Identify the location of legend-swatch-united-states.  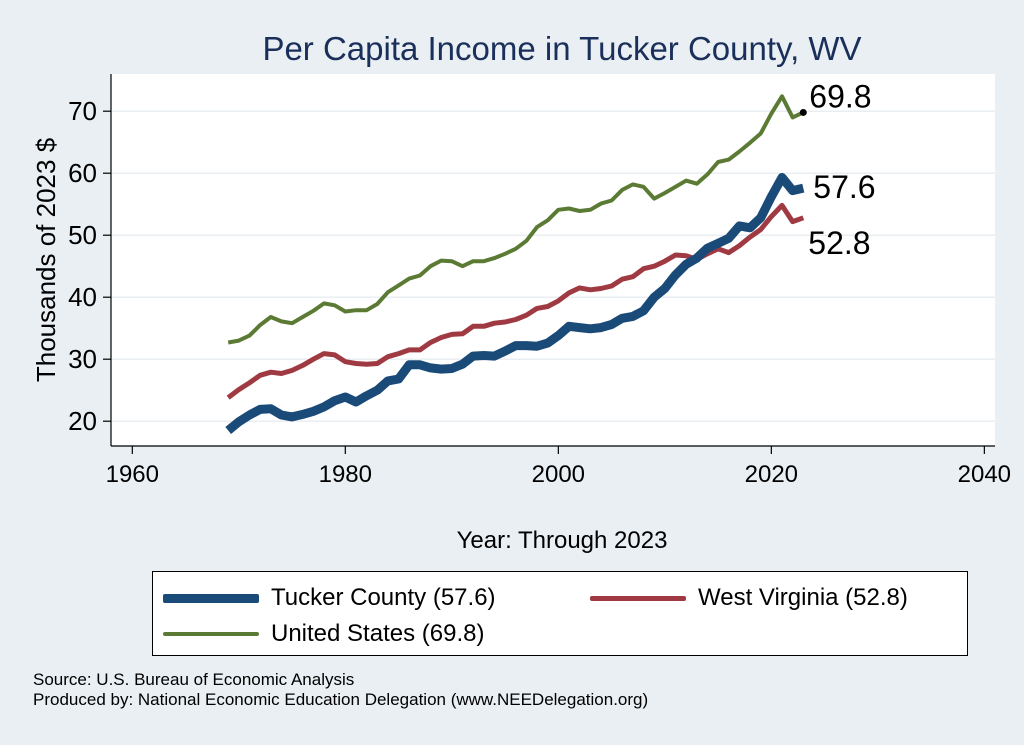
(211, 634).